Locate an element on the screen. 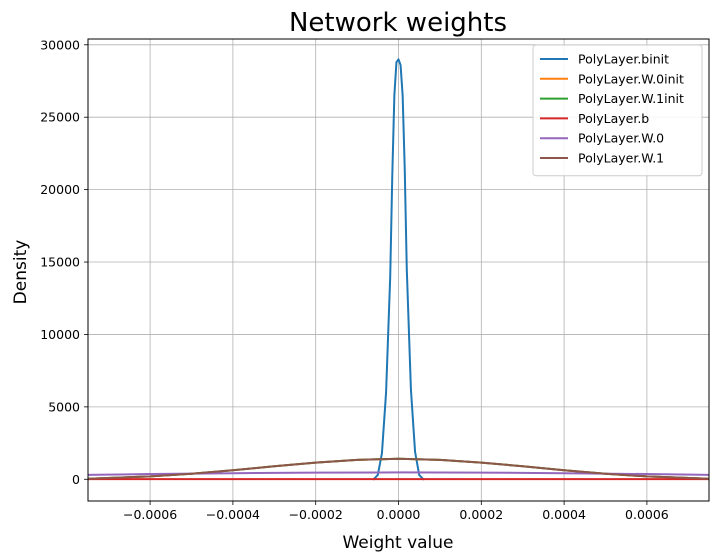 This screenshot has height=560, width=718. y-tick-label: 20000 is located at coordinates (60, 189).